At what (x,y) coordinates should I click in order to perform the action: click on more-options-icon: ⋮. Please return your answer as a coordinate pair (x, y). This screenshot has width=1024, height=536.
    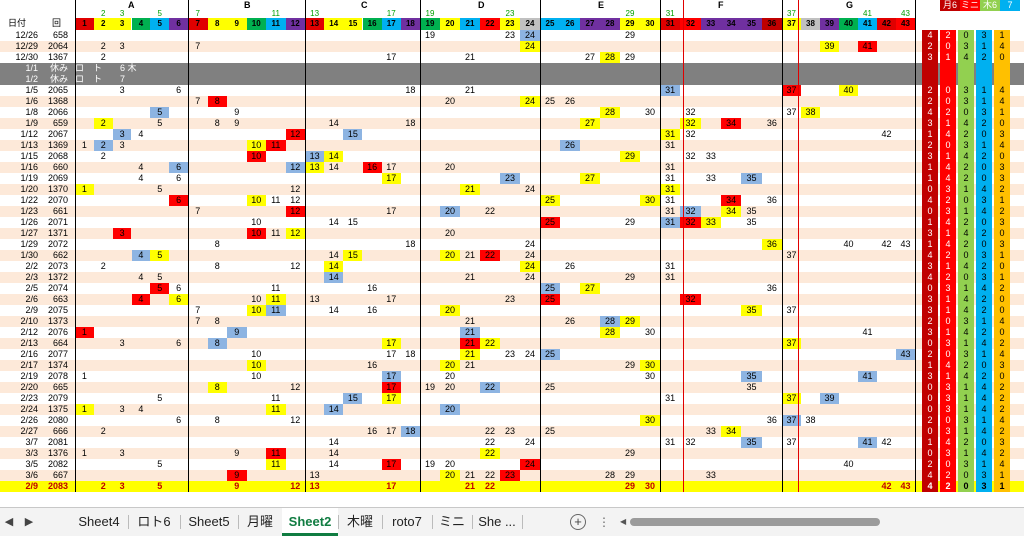
    Looking at the image, I should click on (604, 522).